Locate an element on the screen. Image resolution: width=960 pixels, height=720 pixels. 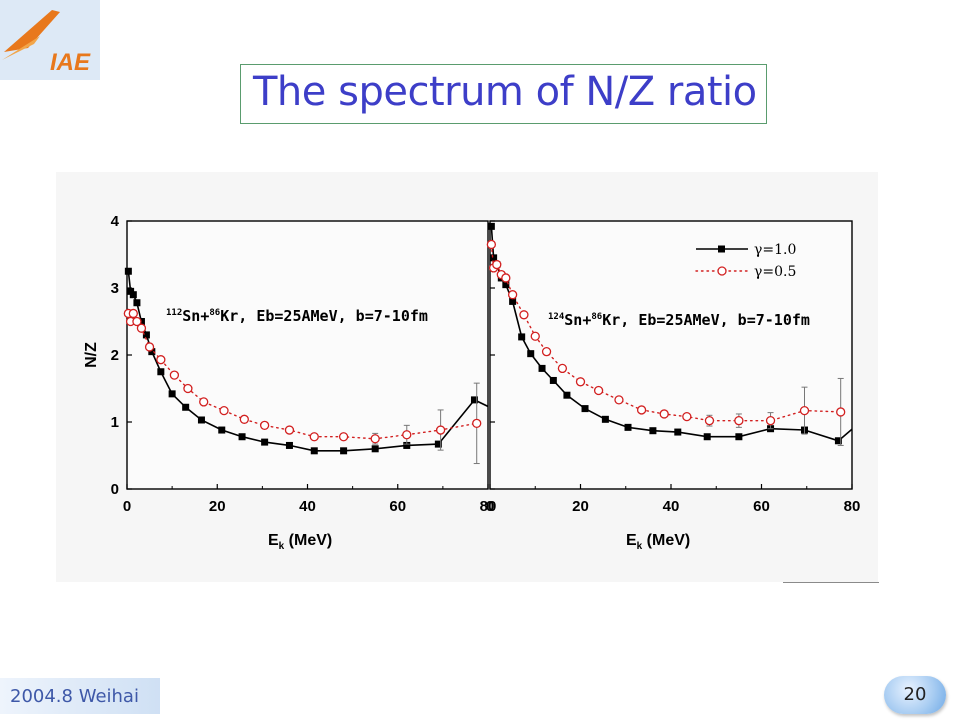
divider-line is located at coordinates (831, 582).